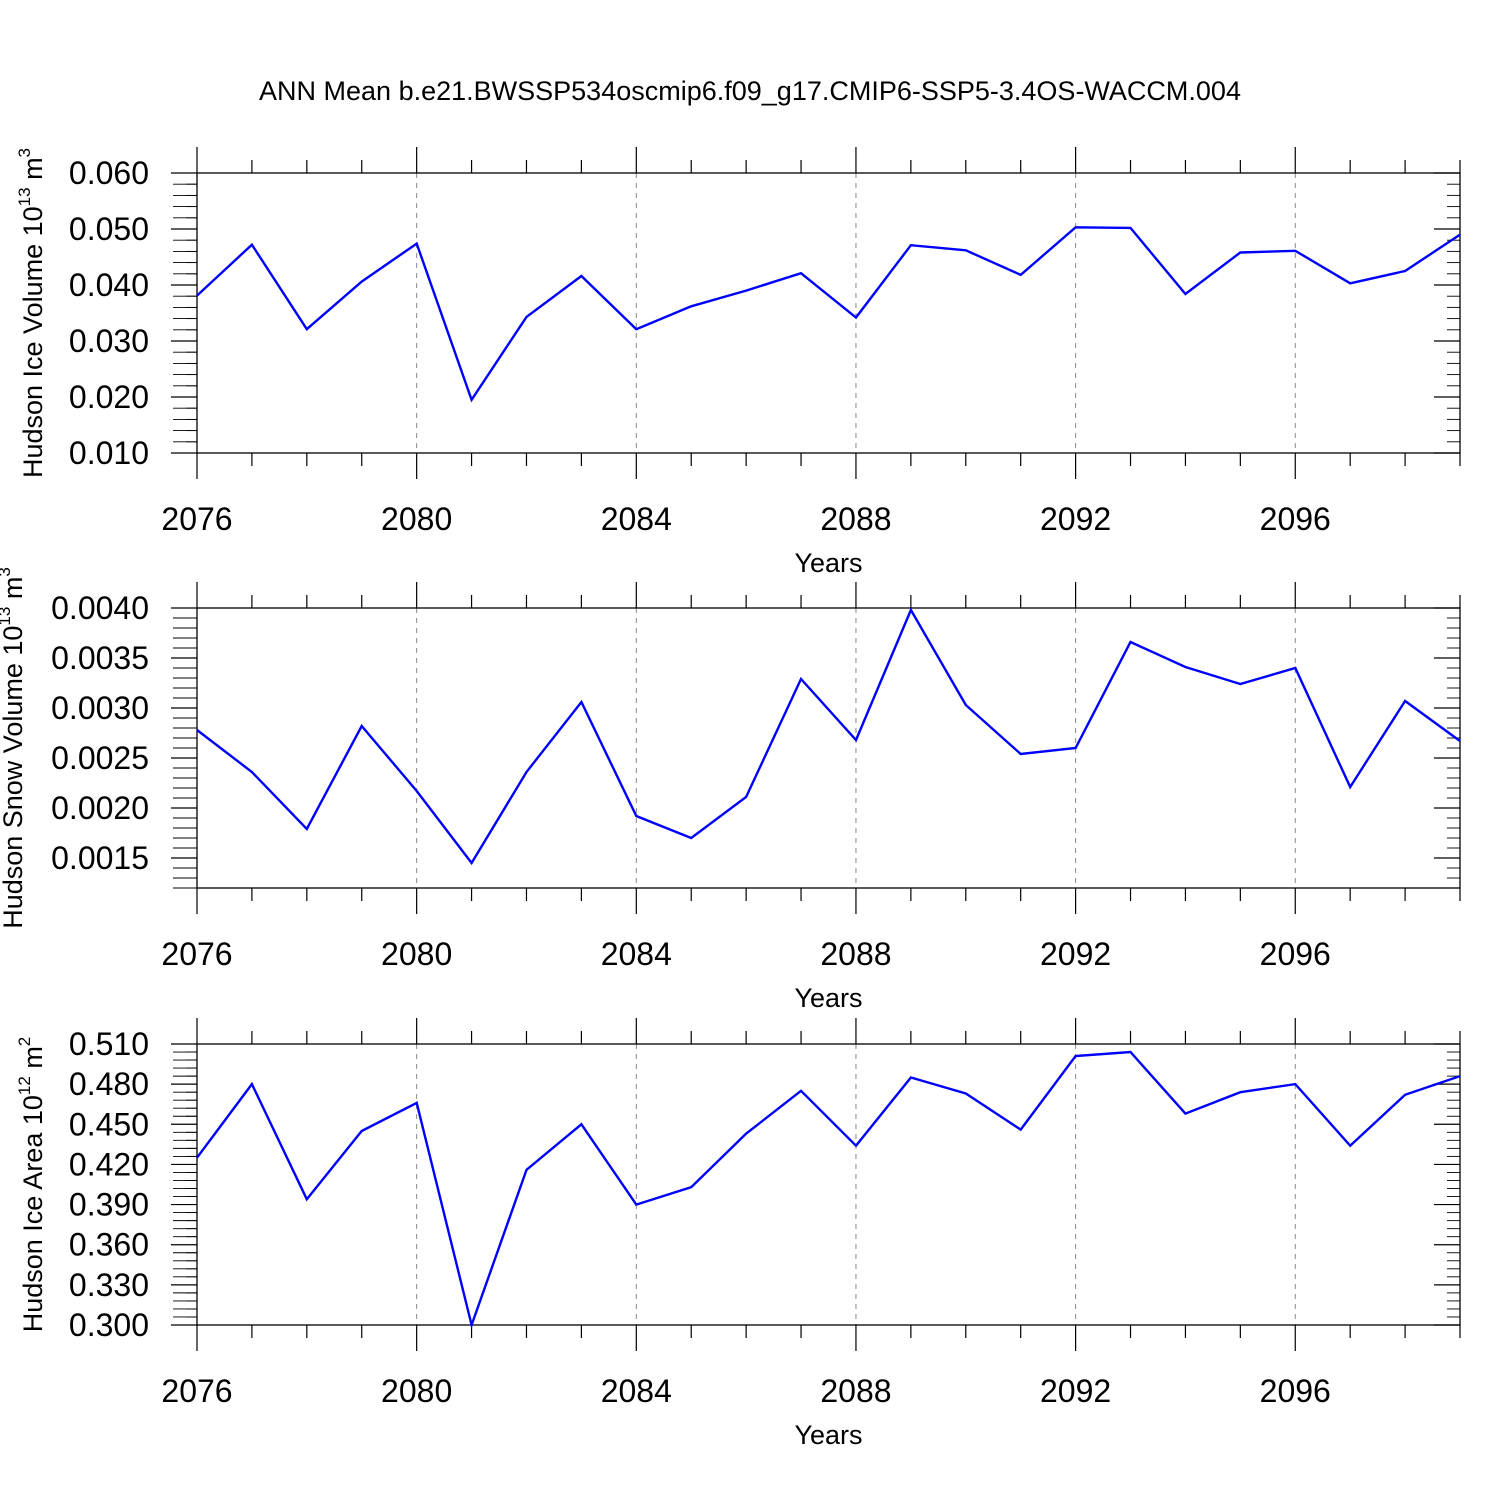 This screenshot has width=1500, height=1500. I want to click on y-tick-label: 0.0025, so click(100, 758).